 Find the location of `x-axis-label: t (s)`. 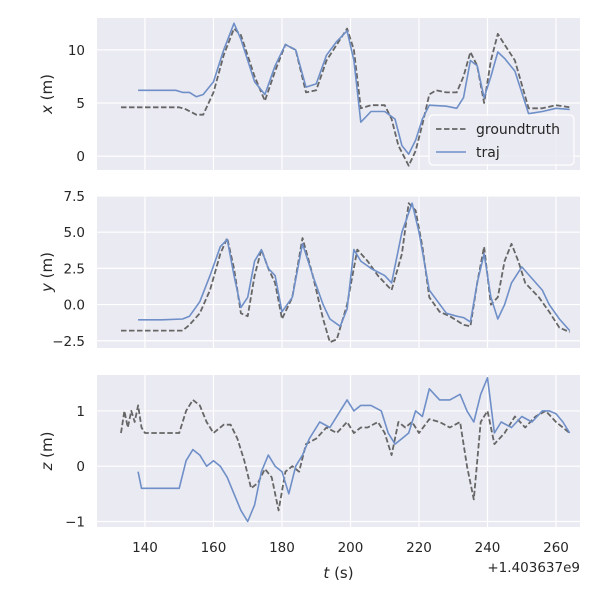

x-axis-label: t (s) is located at coordinates (338, 573).